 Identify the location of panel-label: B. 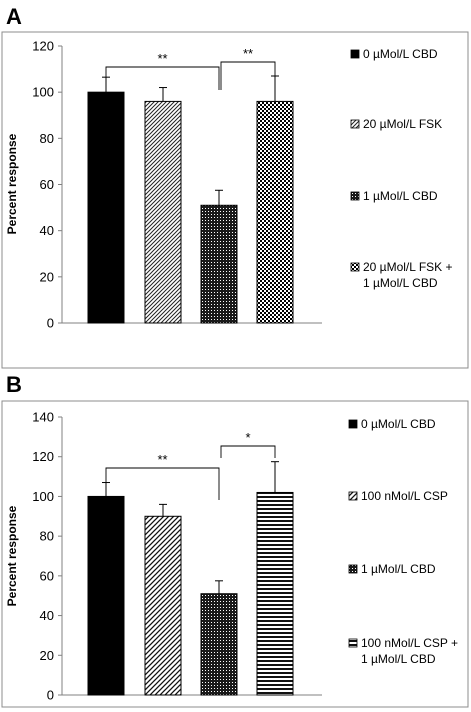
(14, 384).